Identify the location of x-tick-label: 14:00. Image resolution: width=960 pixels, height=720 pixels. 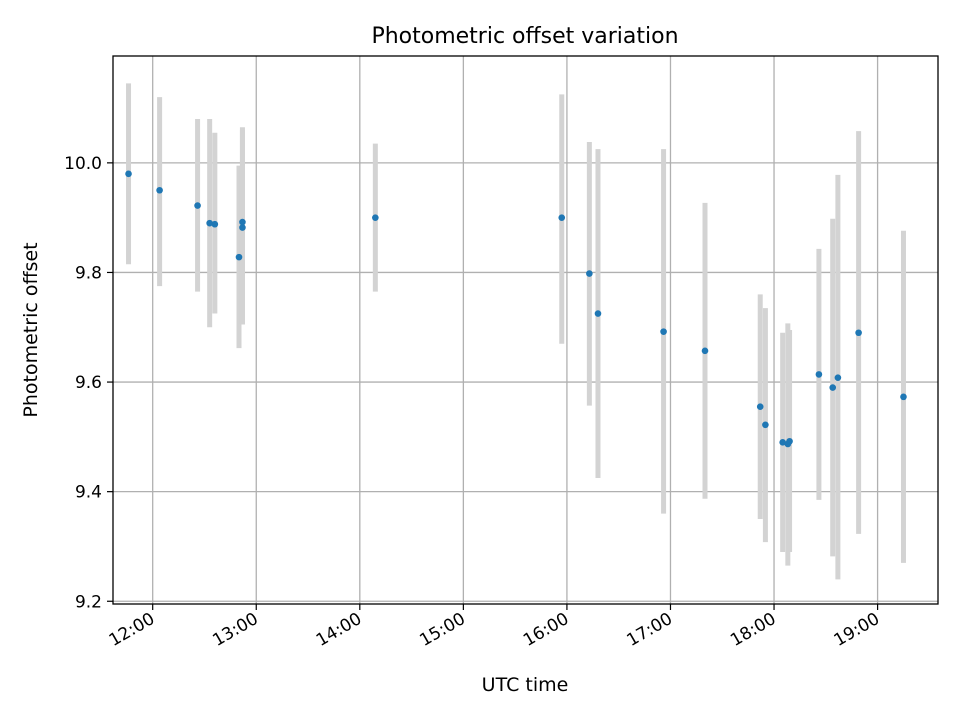
(339, 630).